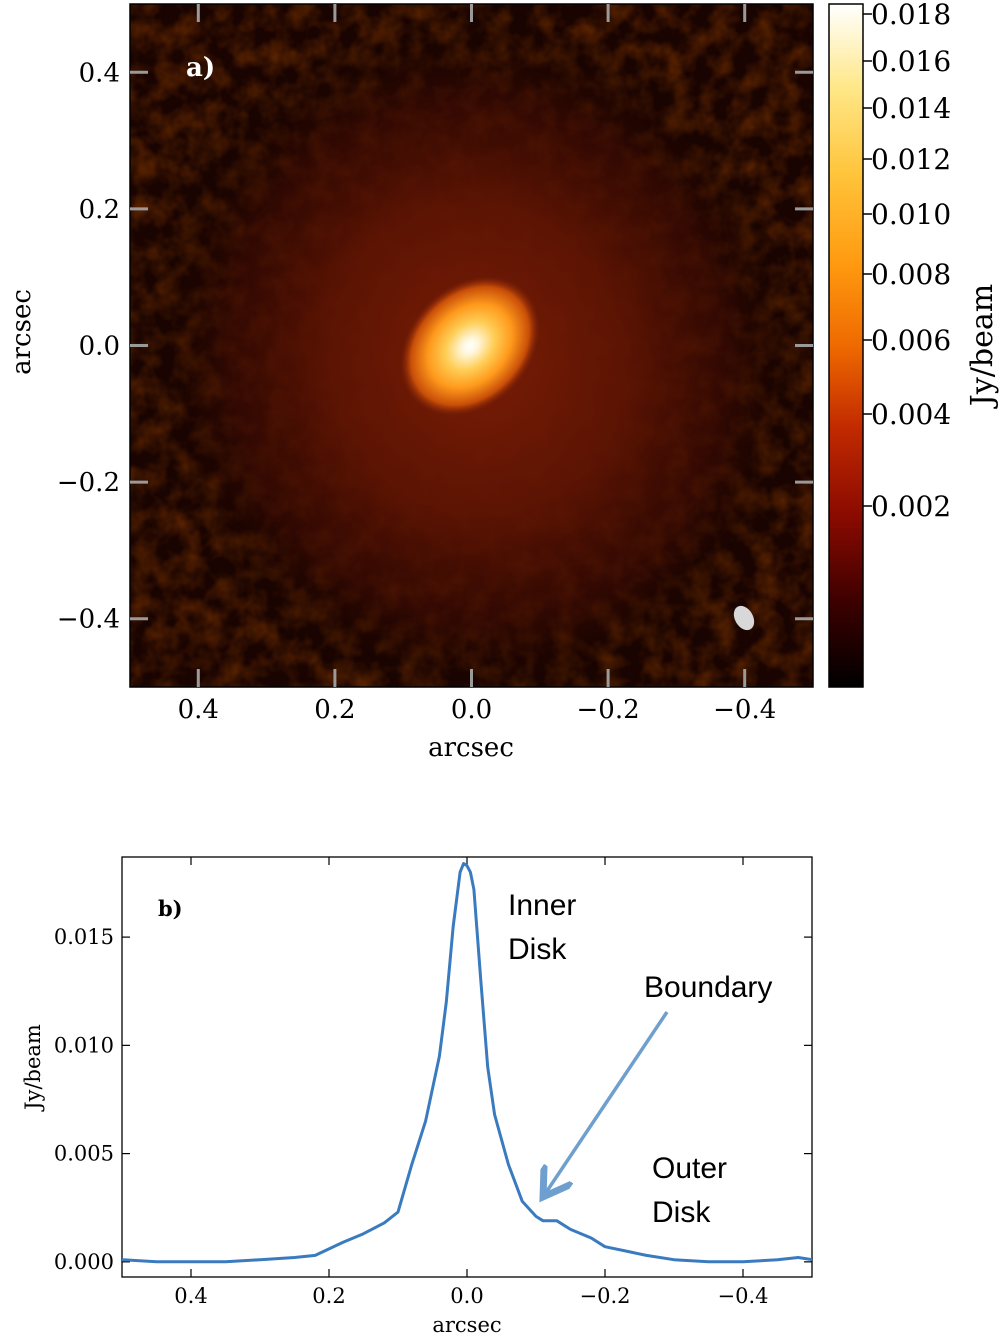  I want to click on image-x-tick-labels: 0.4 0.2 0.0 −0.2 −0.4, so click(477, 710).